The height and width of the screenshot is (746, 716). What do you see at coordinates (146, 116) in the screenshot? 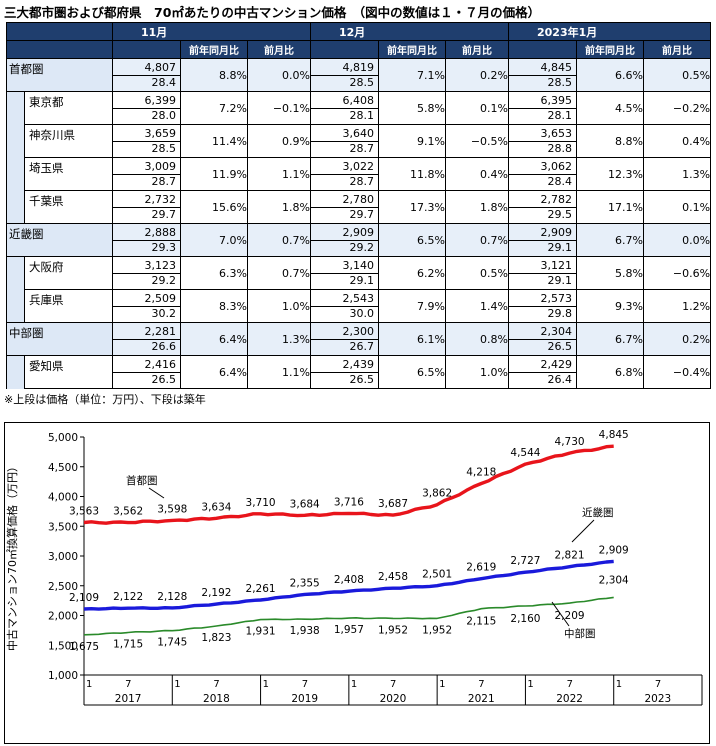
I see `age-value: 28.0` at bounding box center [146, 116].